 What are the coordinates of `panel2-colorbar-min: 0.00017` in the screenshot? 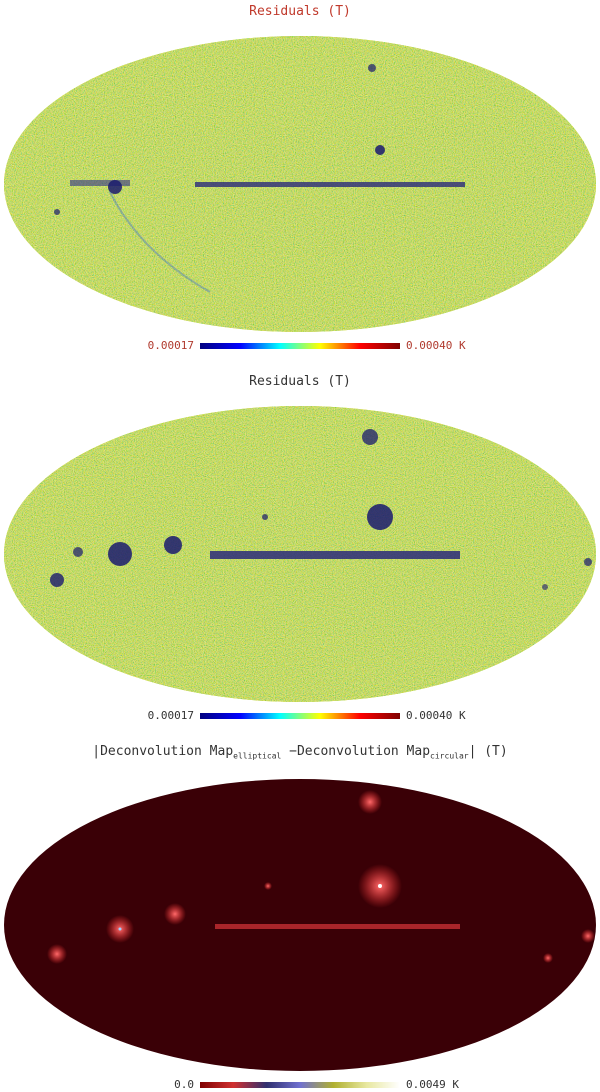 It's located at (170, 715).